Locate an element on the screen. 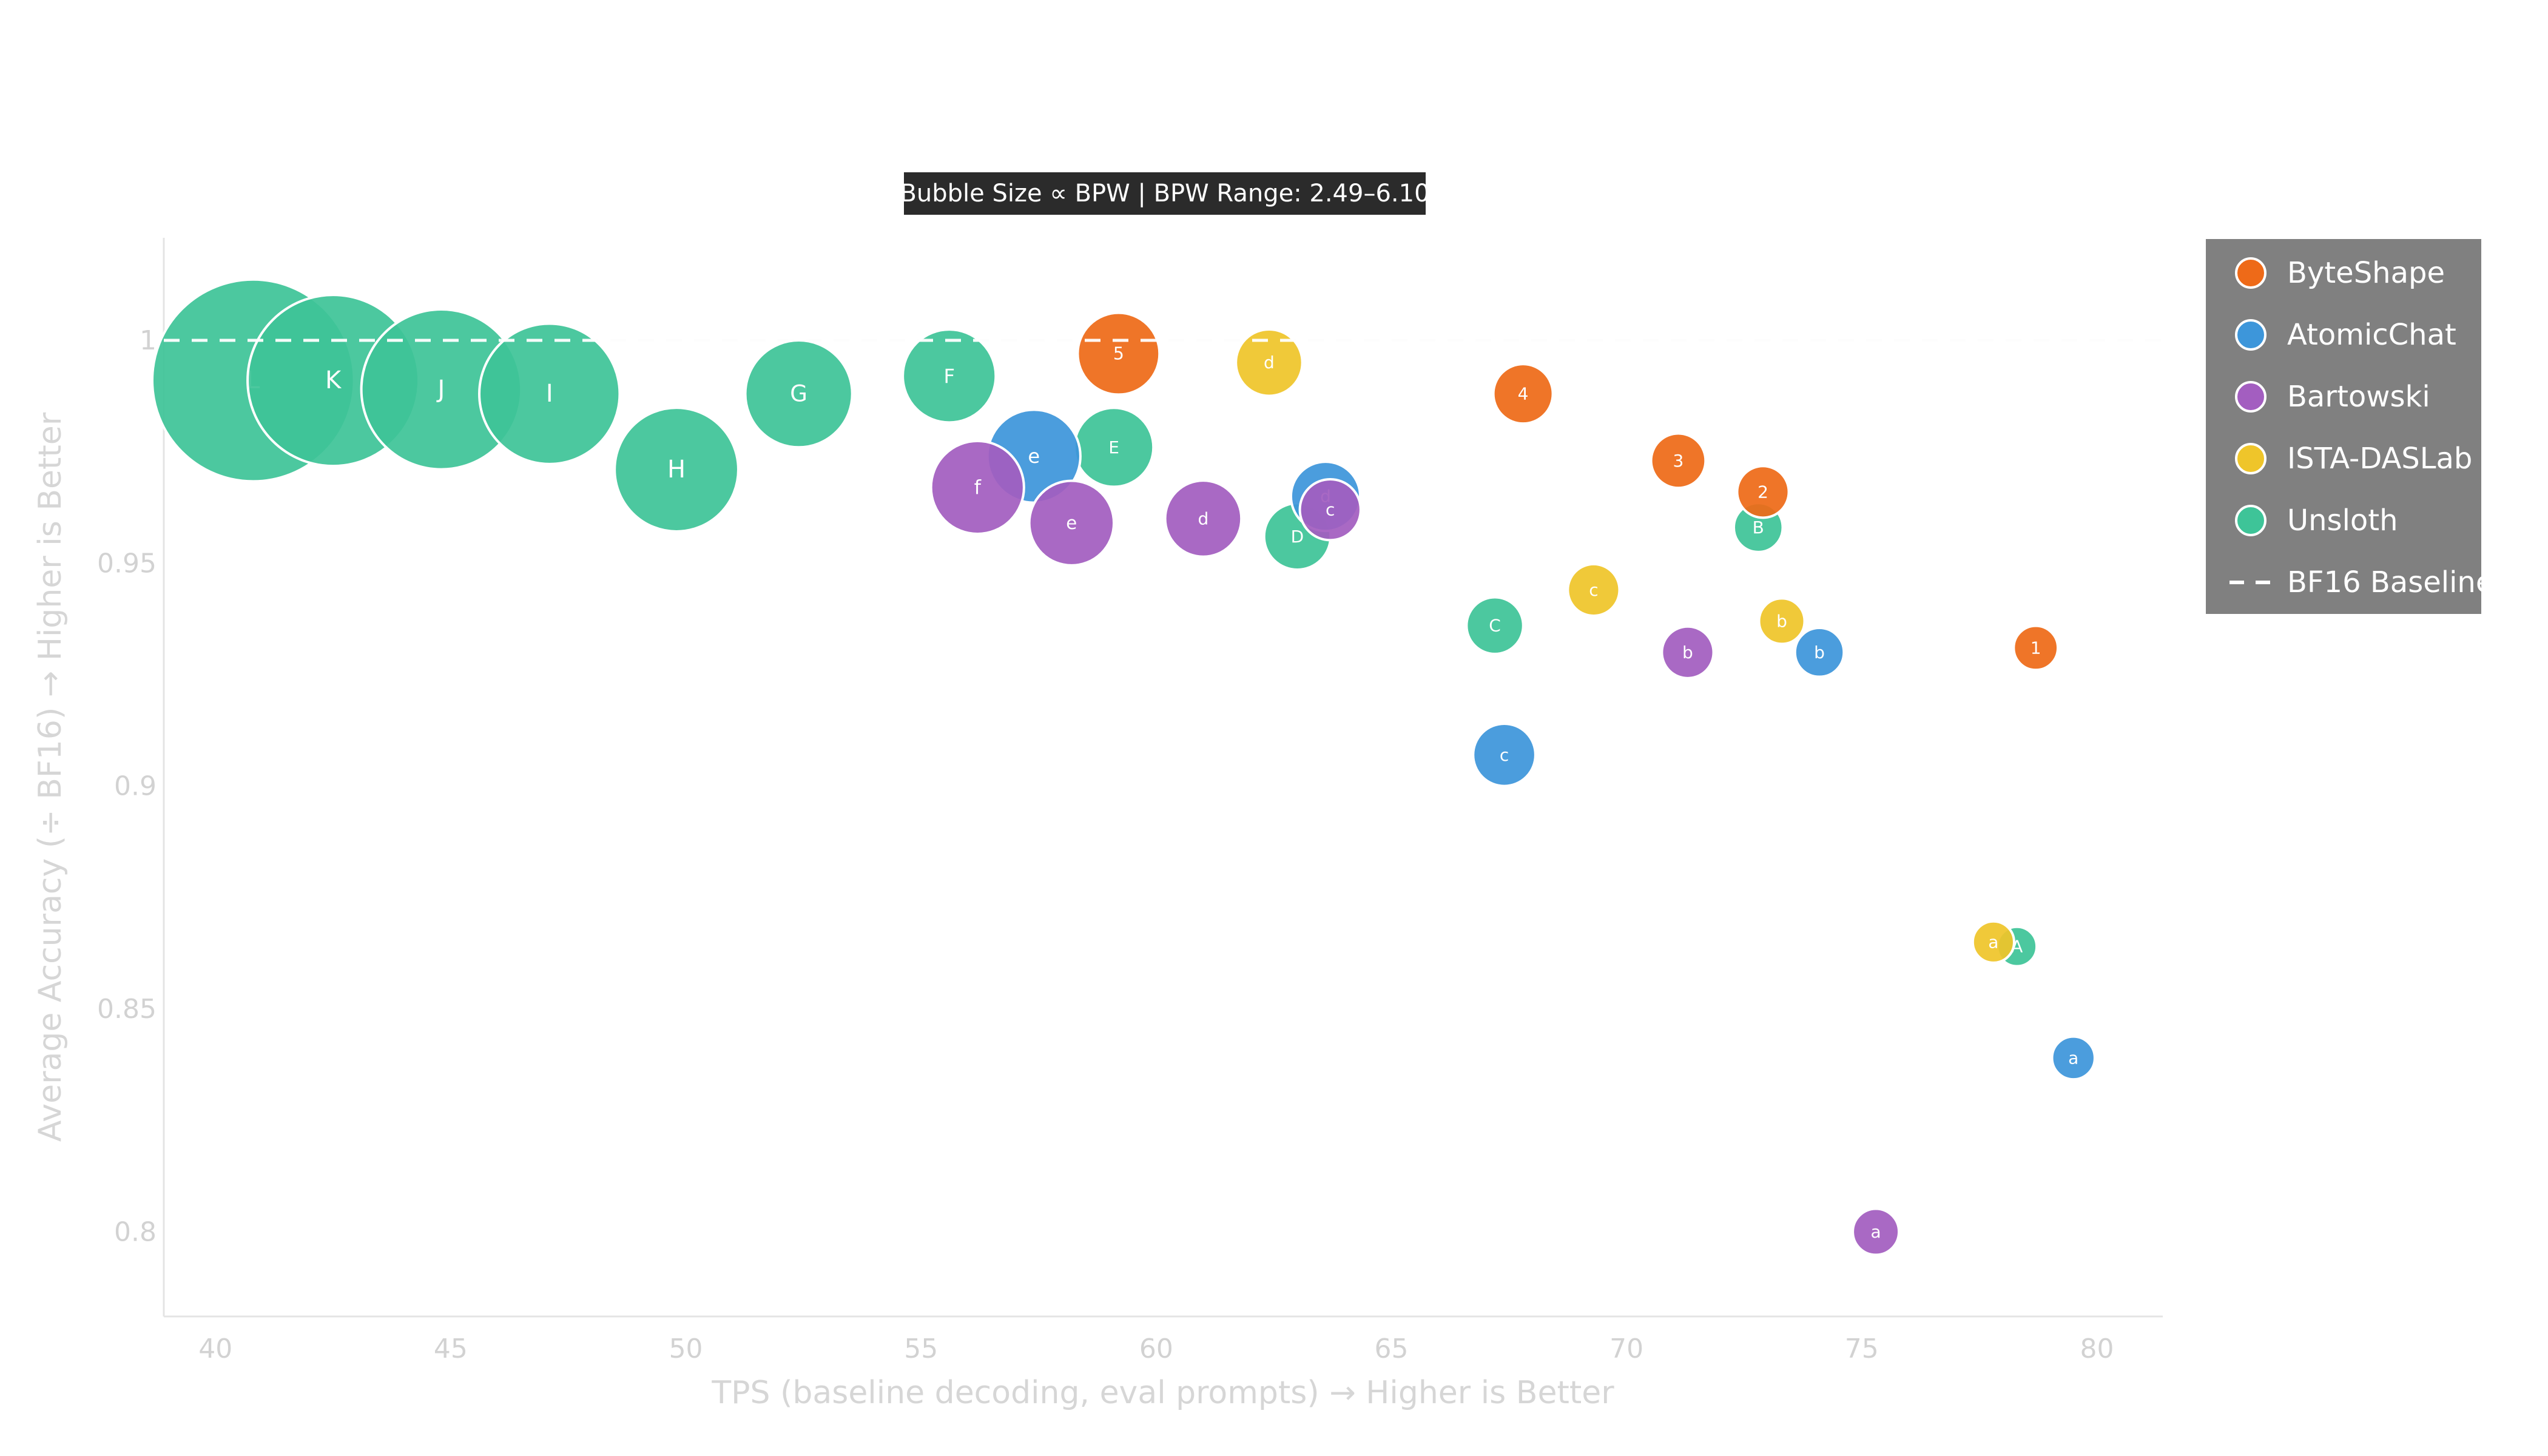 This screenshot has height=1456, width=2548. bubble-bartowski-a: a is located at coordinates (1876, 1231).